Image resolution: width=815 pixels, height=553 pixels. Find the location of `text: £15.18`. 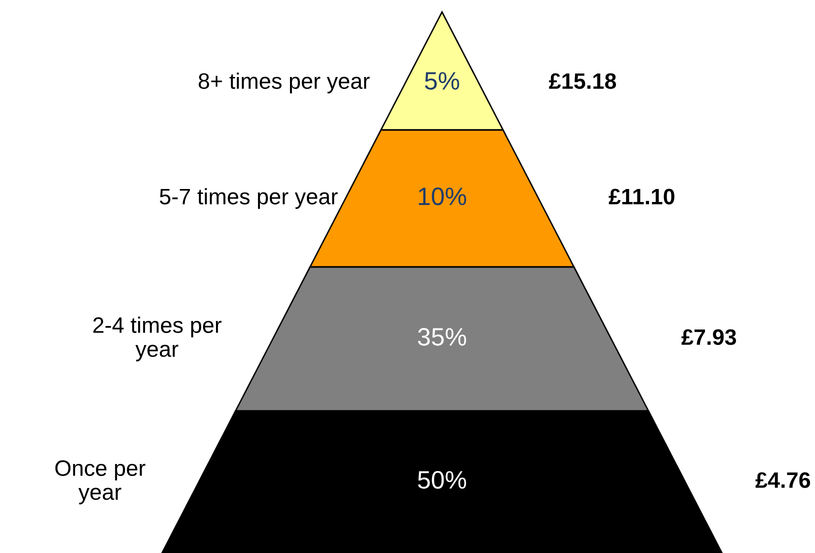

text: £15.18 is located at coordinates (582, 81).